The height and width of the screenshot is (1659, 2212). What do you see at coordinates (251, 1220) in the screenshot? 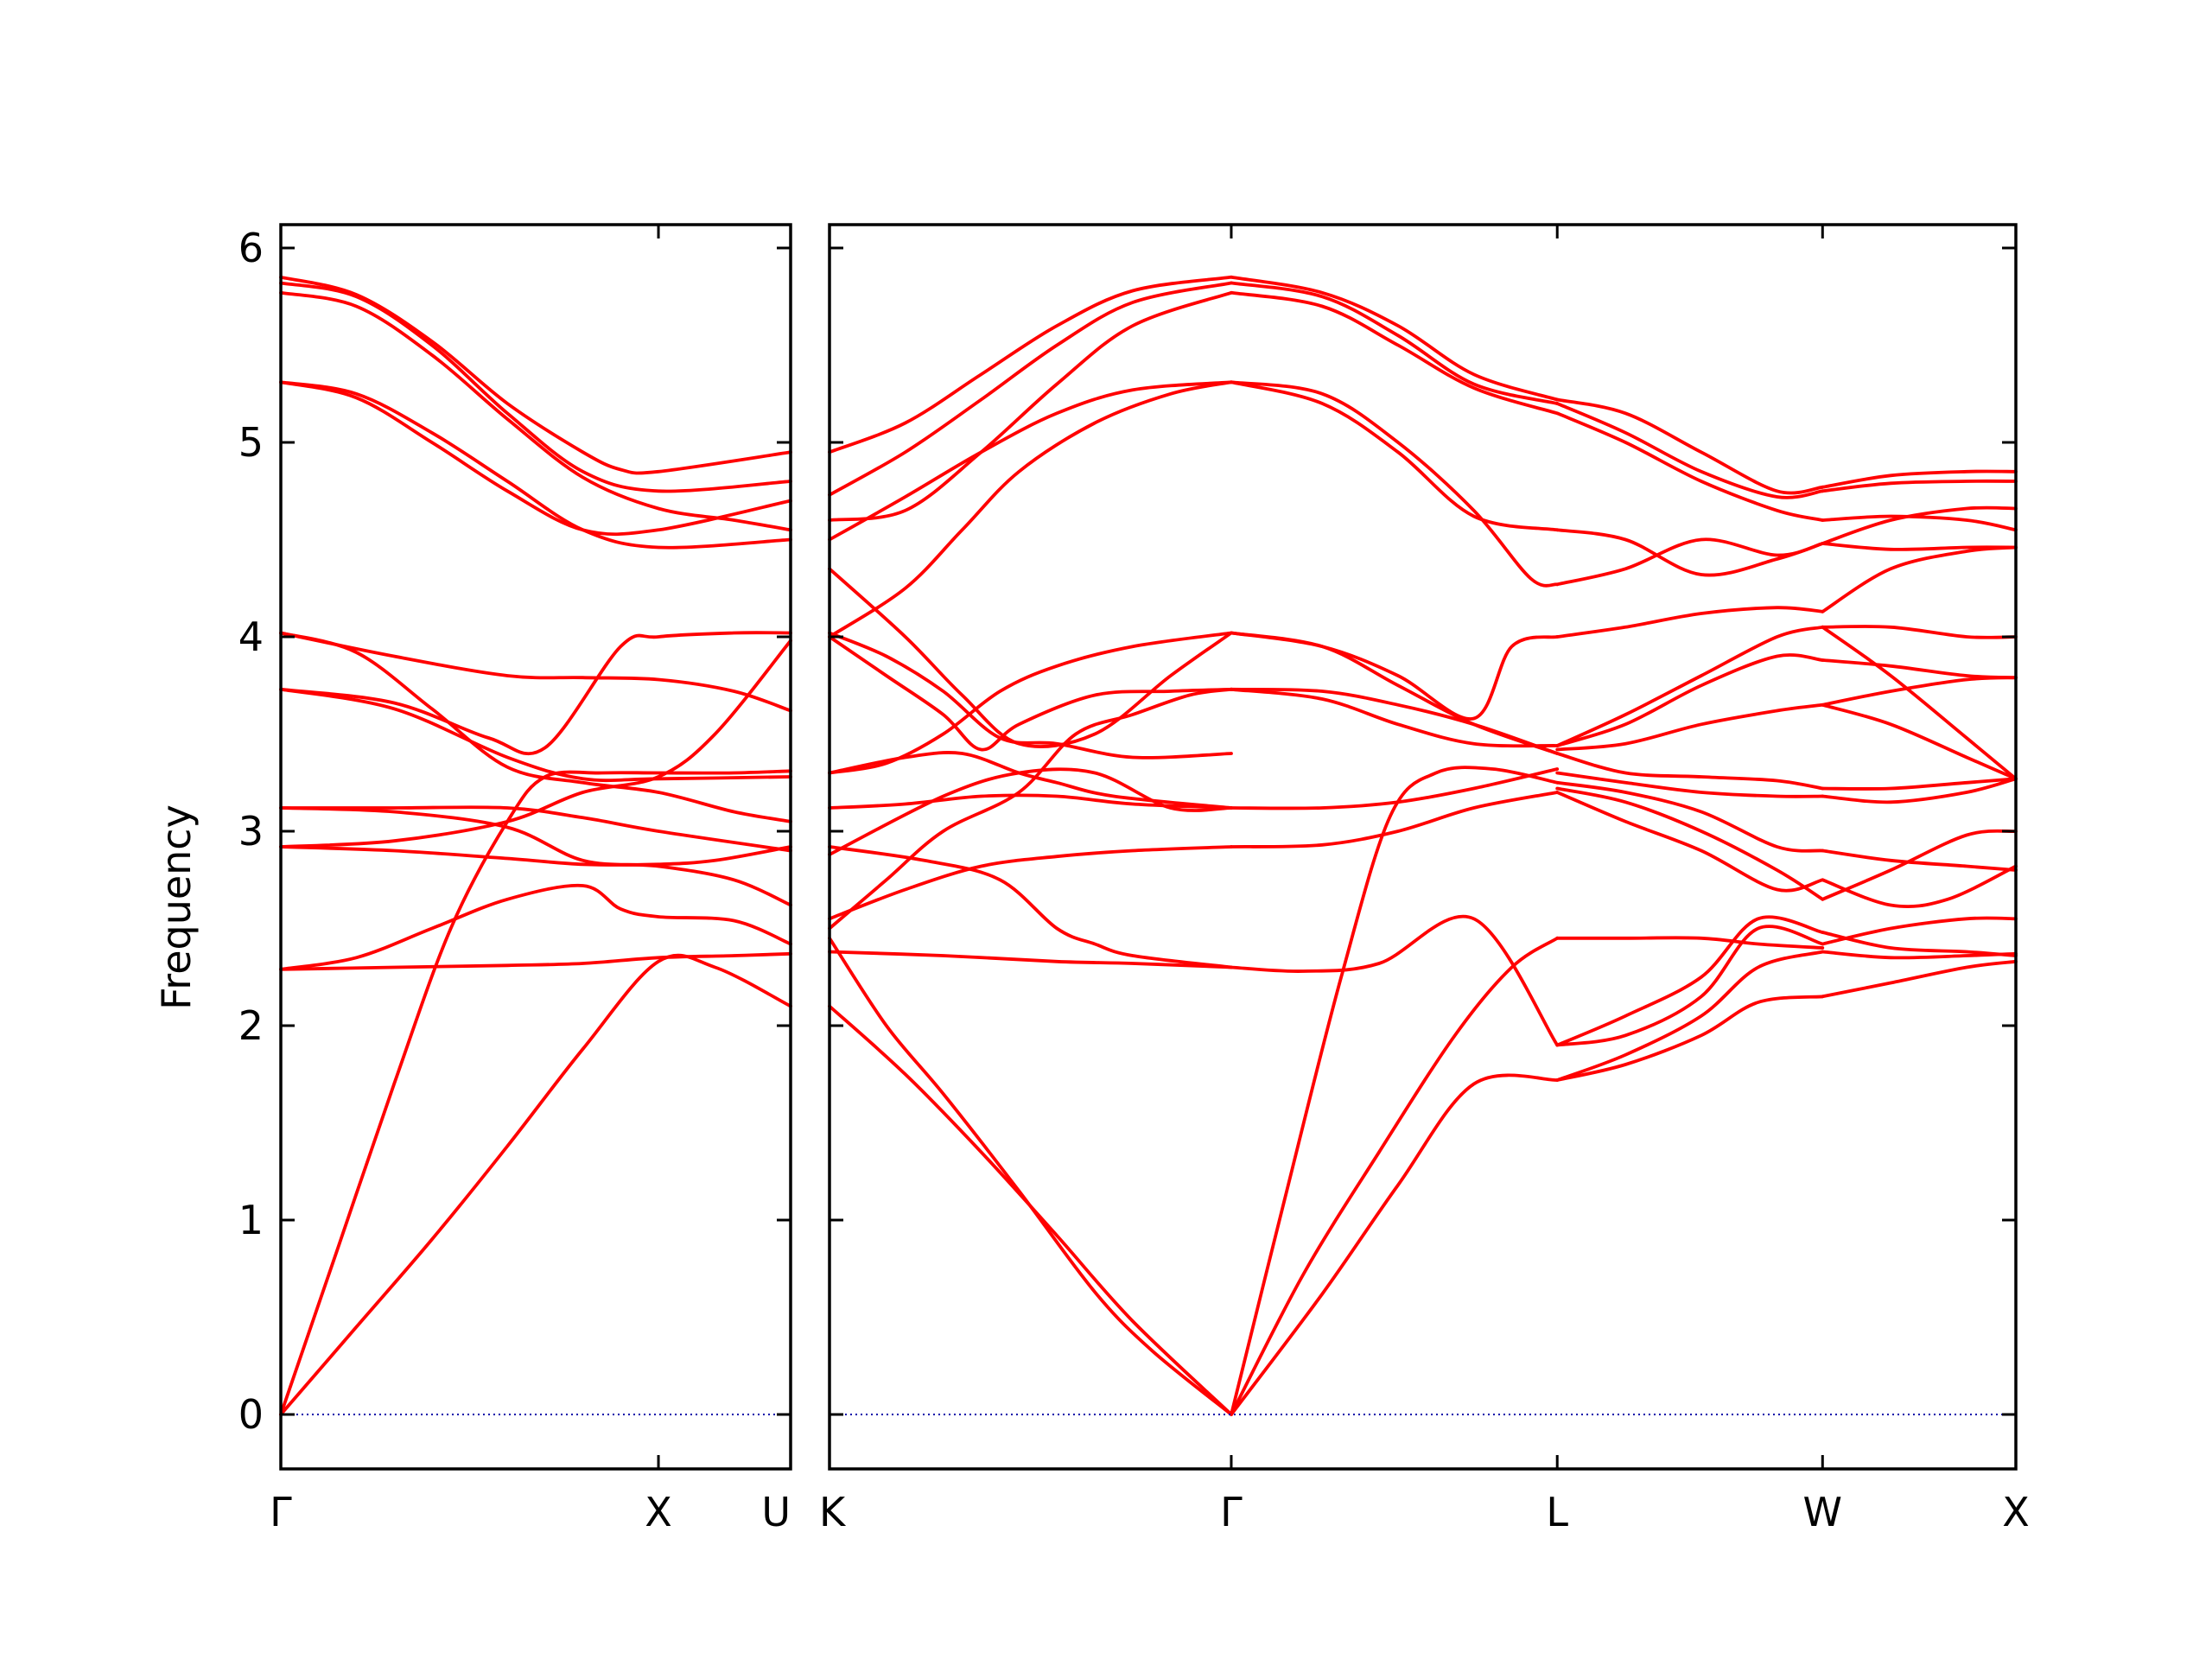
I see `y-tick-label: 1` at bounding box center [251, 1220].